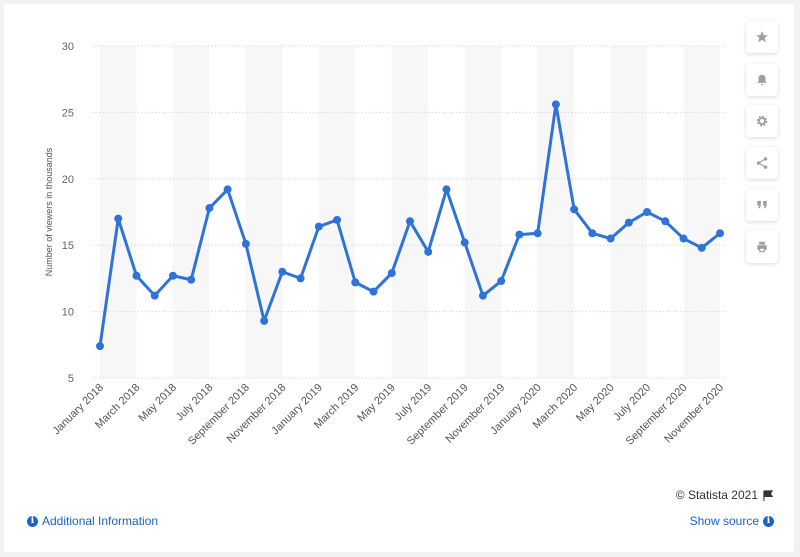  I want to click on gear-icon, so click(762, 121).